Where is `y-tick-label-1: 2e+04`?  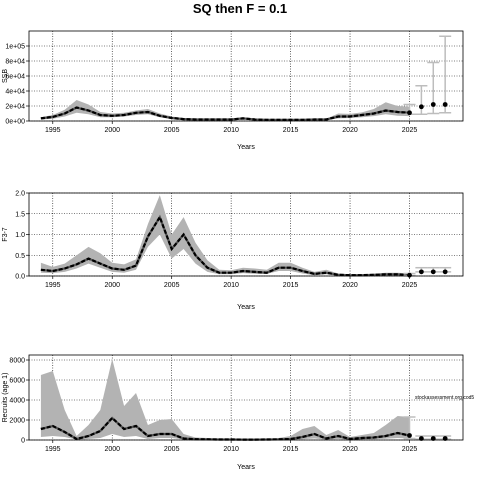
y-tick-label-1: 2e+04 is located at coordinates (15, 107).